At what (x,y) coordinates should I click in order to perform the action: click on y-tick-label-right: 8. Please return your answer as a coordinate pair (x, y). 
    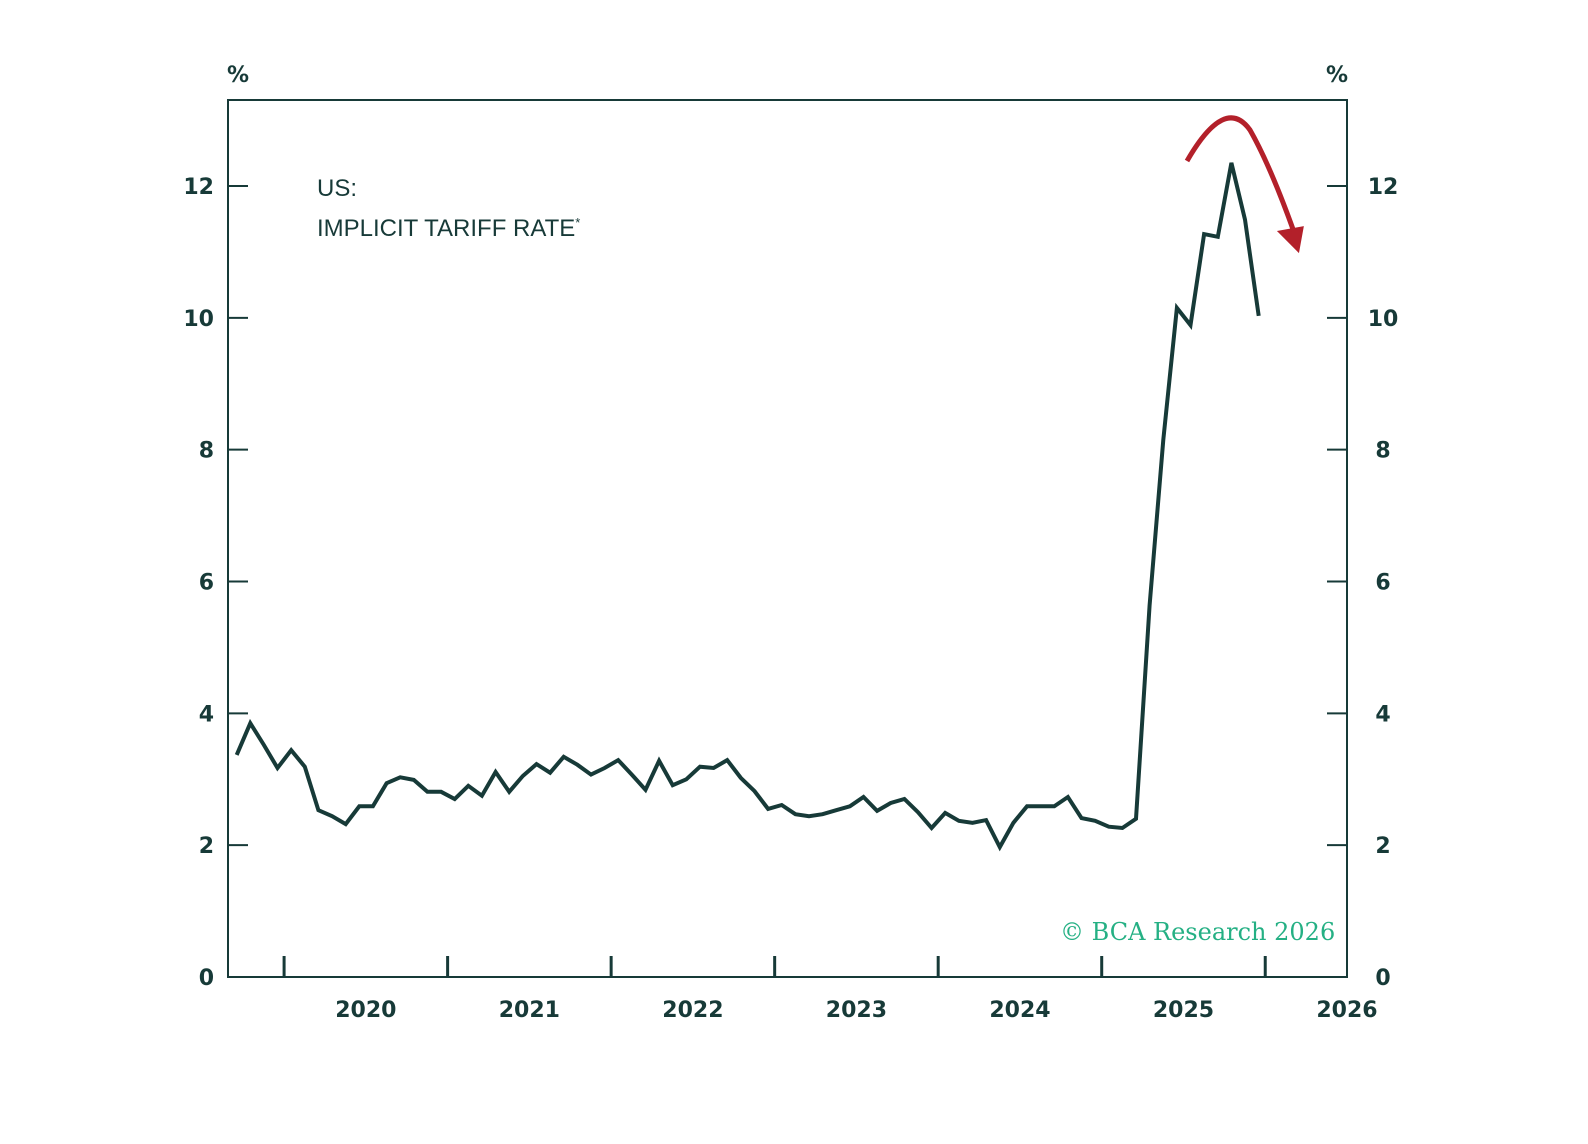
    Looking at the image, I should click on (1382, 451).